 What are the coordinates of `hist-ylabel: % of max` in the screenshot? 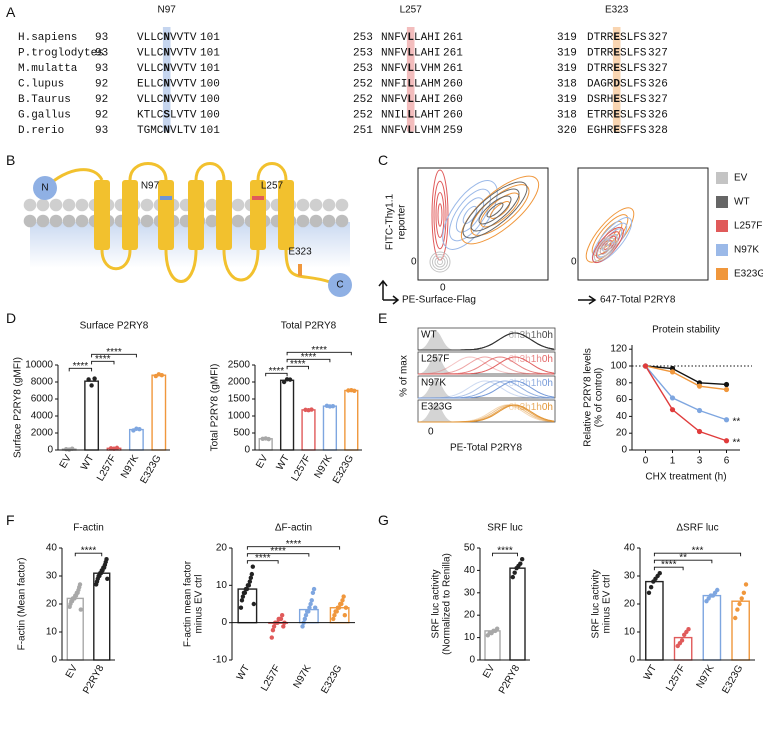 It's located at (404, 376).